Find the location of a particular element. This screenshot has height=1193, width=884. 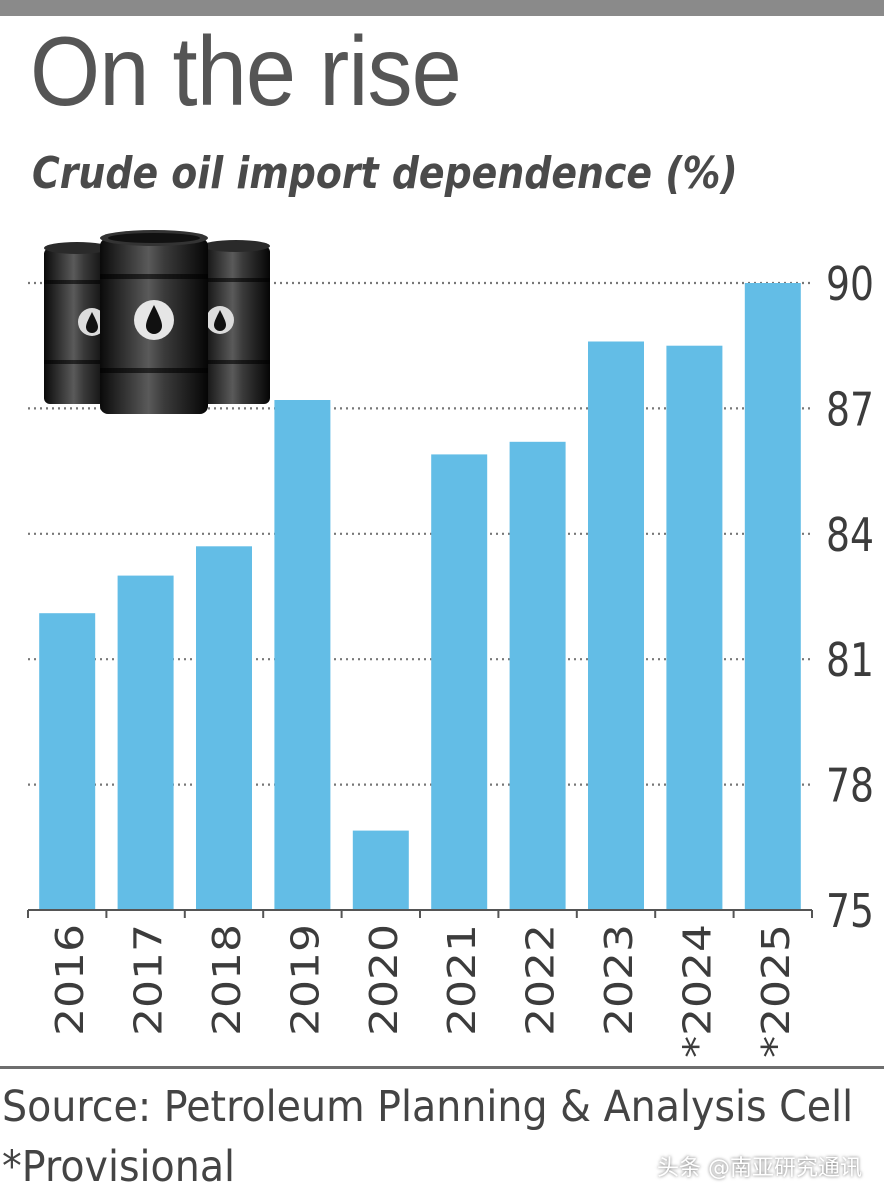

watermark: 头条 @南亚研究通讯 is located at coordinates (759, 1168).